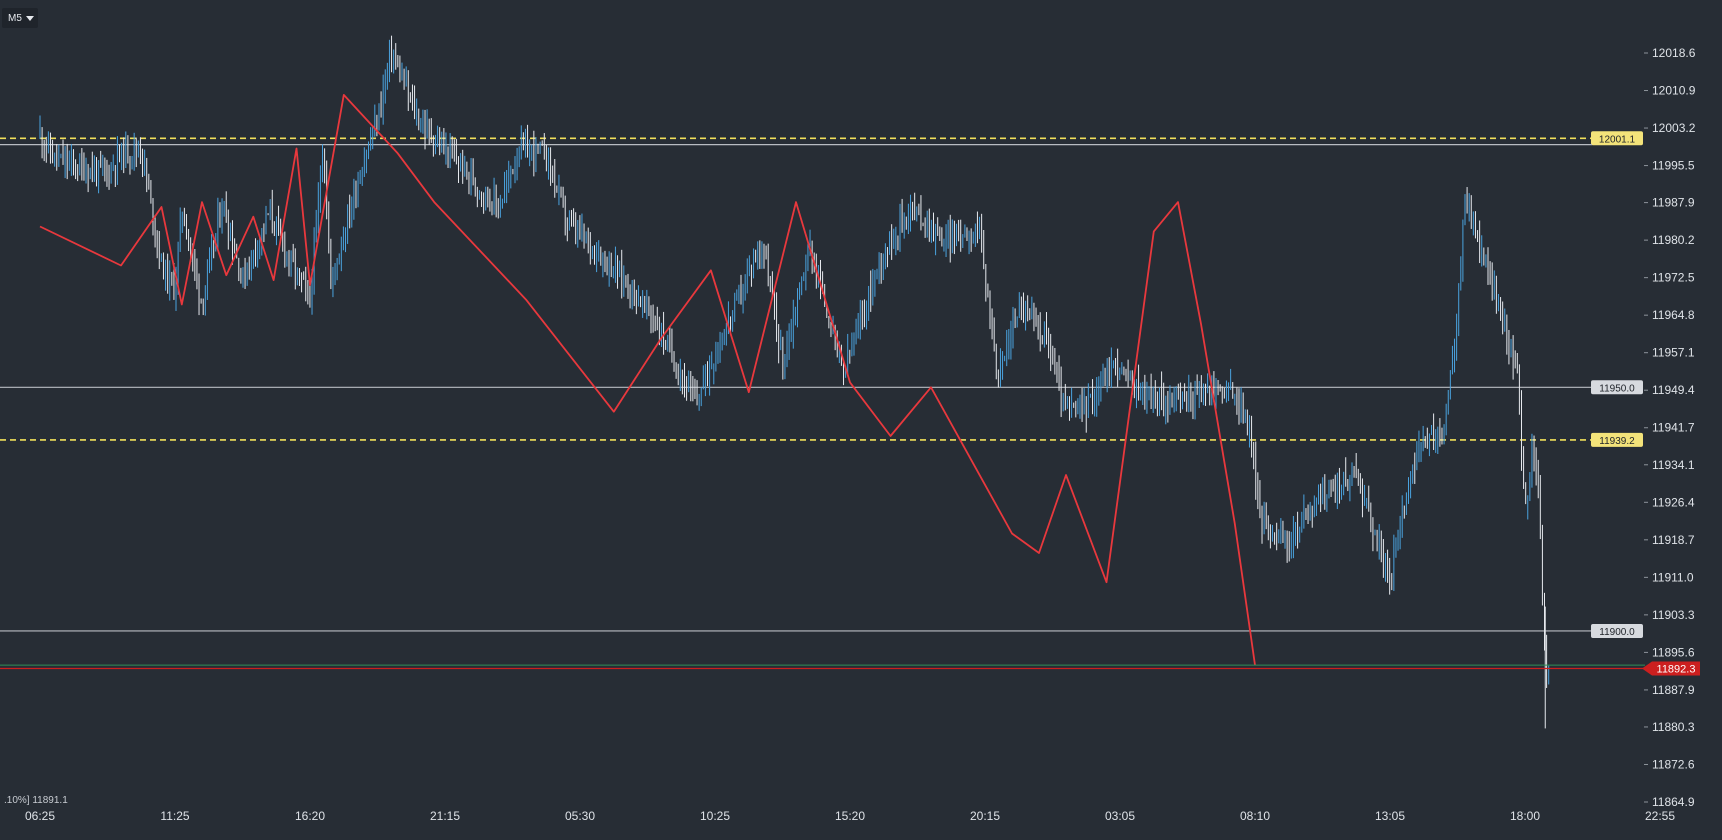  Describe the element at coordinates (1673, 690) in the screenshot. I see `y-tick-label: 11887.9` at that location.